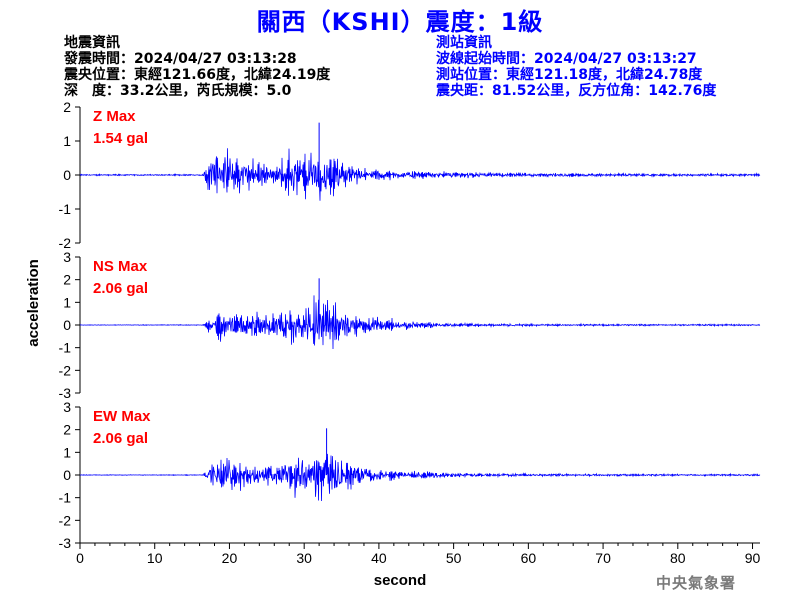 The image size is (800, 600). I want to click on origin-time-value: 2024/04/27 03:13:28, so click(215, 59).